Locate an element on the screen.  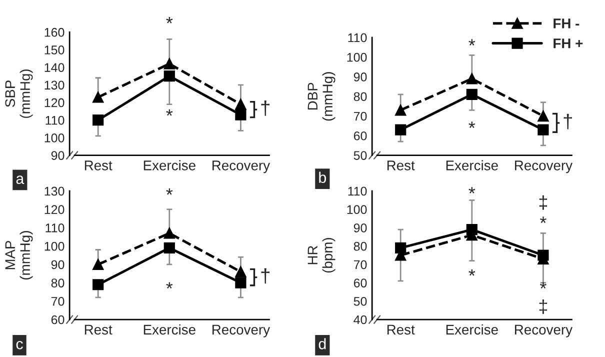
y-tick-label: 40 is located at coordinates (360, 319).